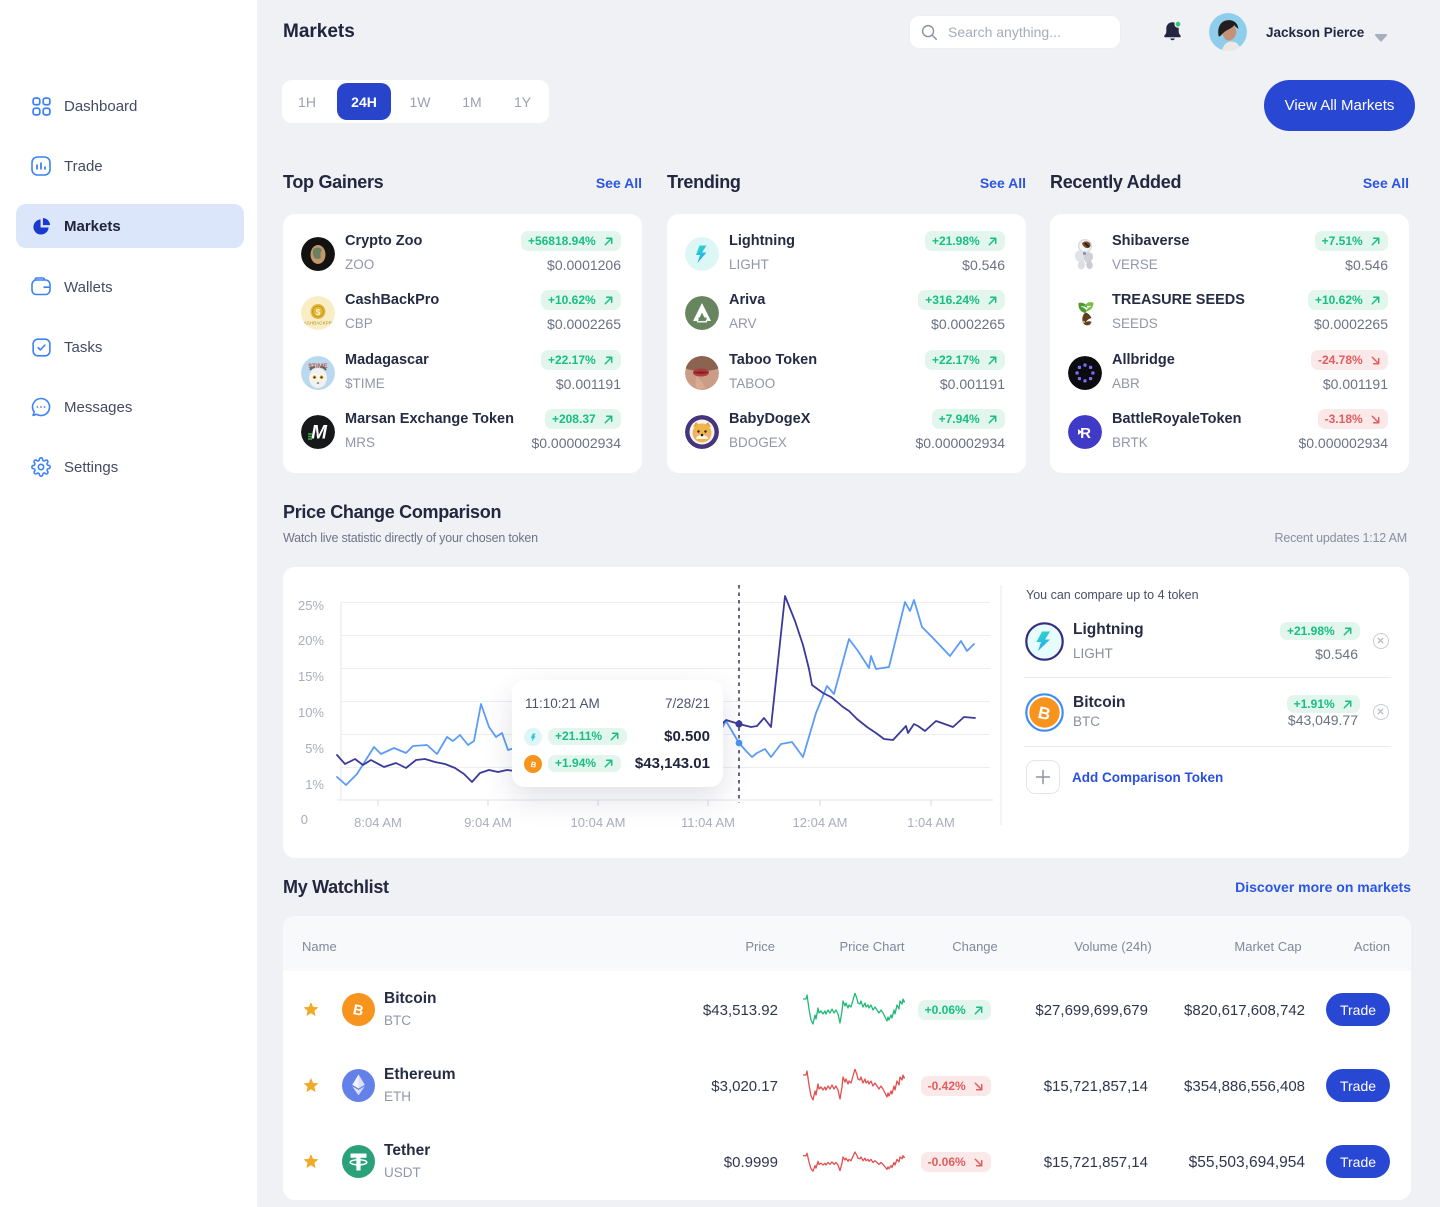  What do you see at coordinates (1085, 433) in the screenshot?
I see `svg-text: R` at bounding box center [1085, 433].